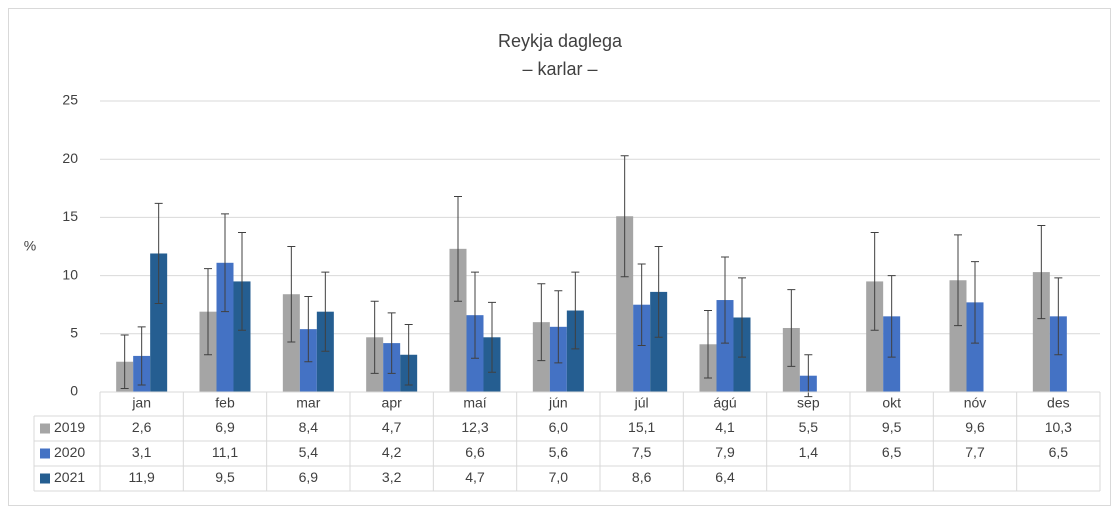  Describe the element at coordinates (559, 427) in the screenshot. I see `table-value: 6,0` at that location.